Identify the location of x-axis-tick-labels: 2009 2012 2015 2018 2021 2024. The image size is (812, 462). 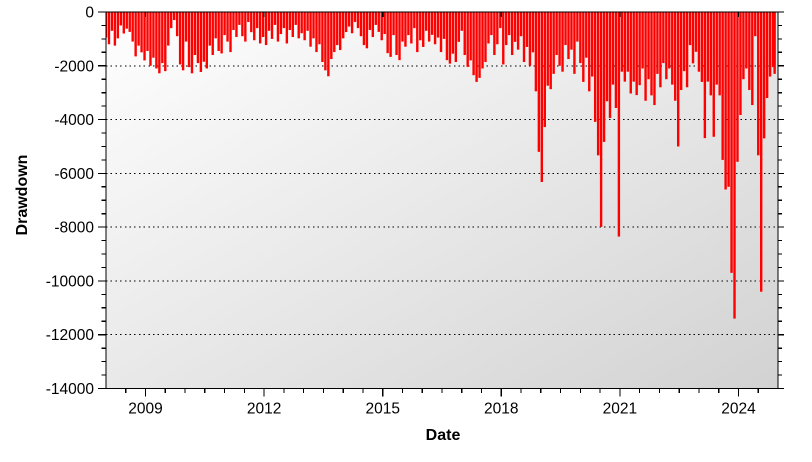
(442, 409).